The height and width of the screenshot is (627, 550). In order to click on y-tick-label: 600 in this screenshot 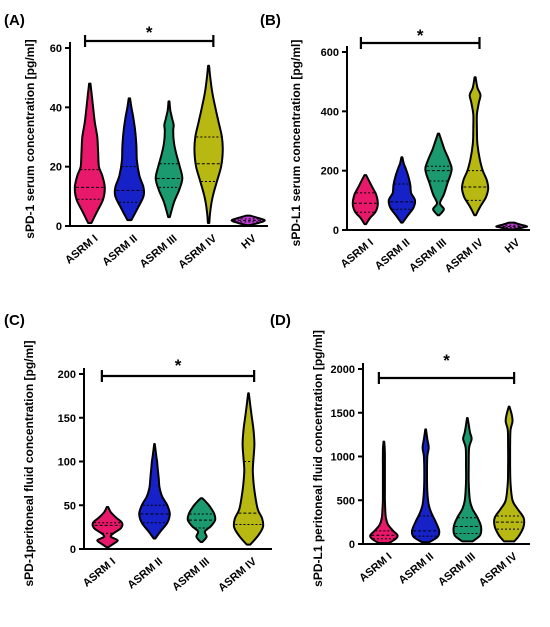, I will do `click(330, 53)`.